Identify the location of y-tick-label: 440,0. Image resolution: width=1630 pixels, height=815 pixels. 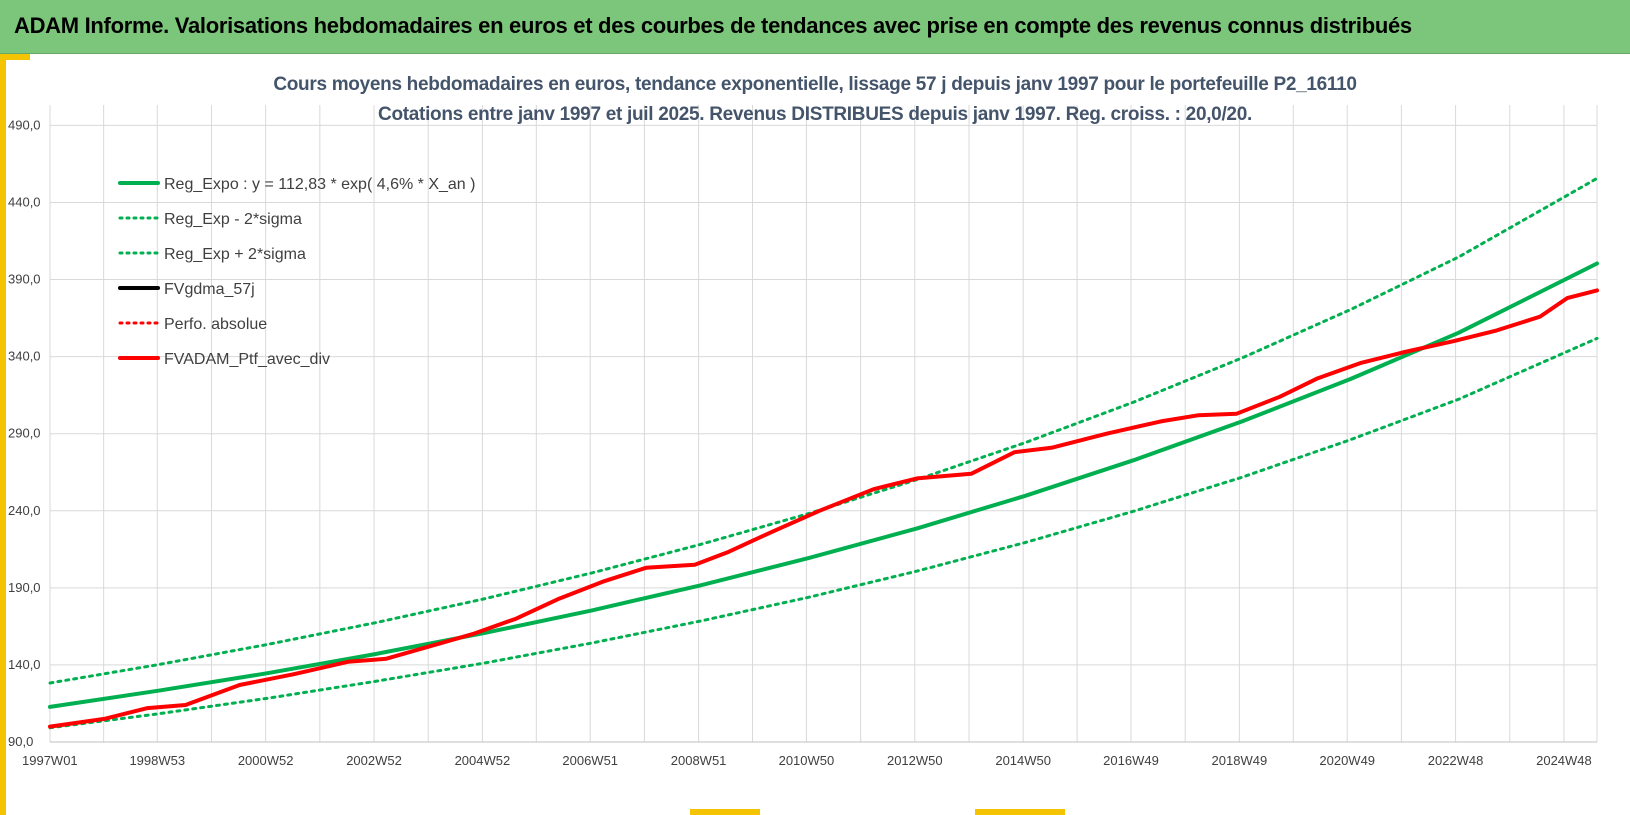
(24, 201).